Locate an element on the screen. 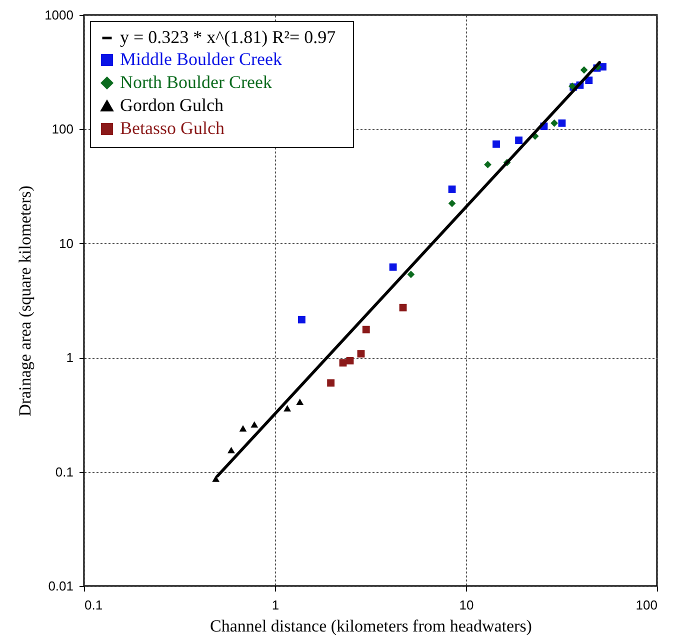 This screenshot has width=678, height=643. x-tick-label: 100 is located at coordinates (647, 605).